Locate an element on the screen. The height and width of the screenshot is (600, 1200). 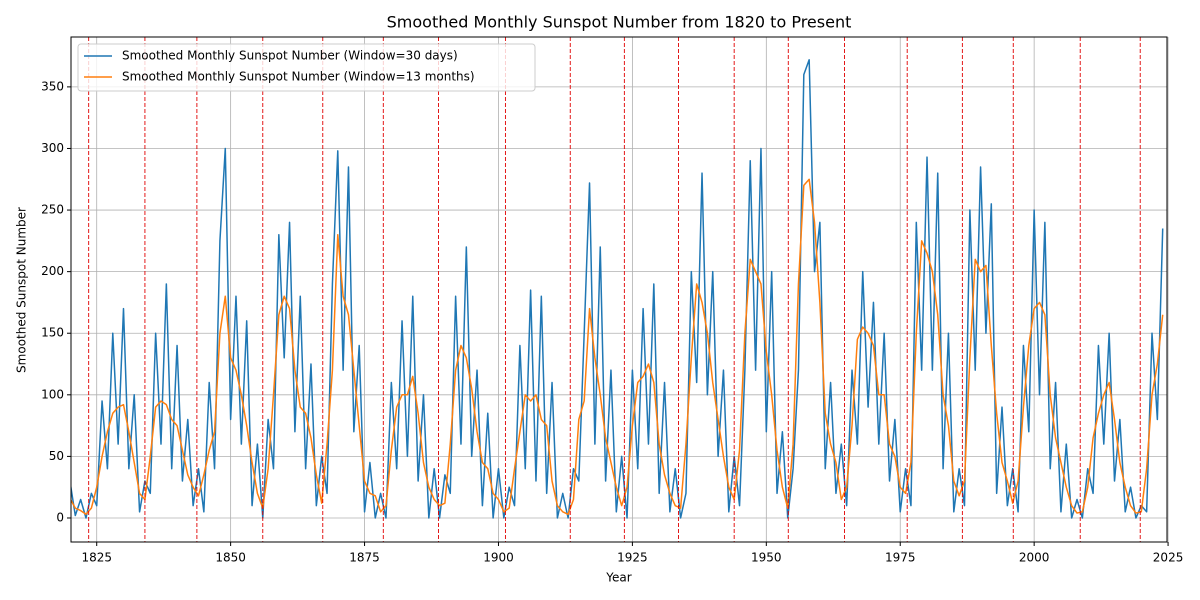
x-tick-label: 1875 is located at coordinates (364, 558).